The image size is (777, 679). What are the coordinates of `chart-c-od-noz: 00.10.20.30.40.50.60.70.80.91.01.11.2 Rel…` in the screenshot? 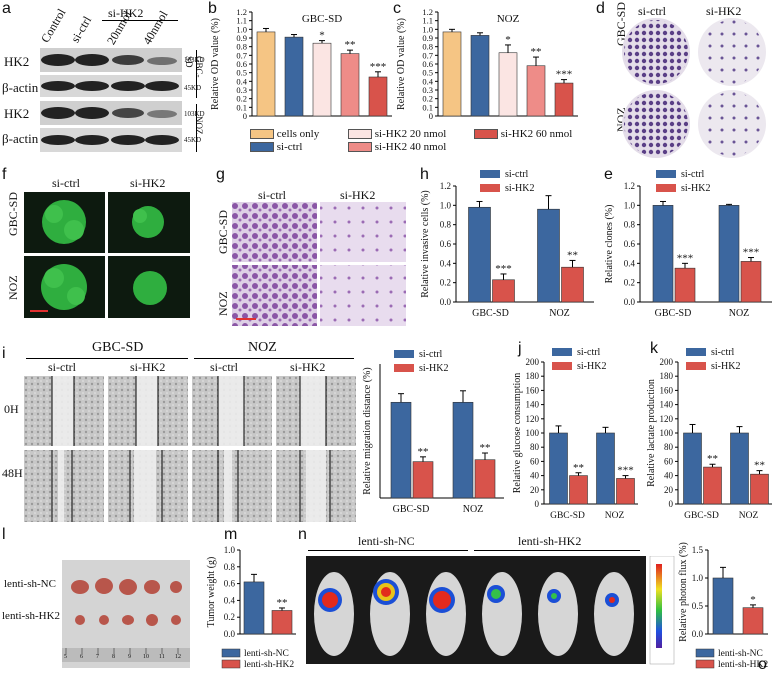 It's located at (487, 64).